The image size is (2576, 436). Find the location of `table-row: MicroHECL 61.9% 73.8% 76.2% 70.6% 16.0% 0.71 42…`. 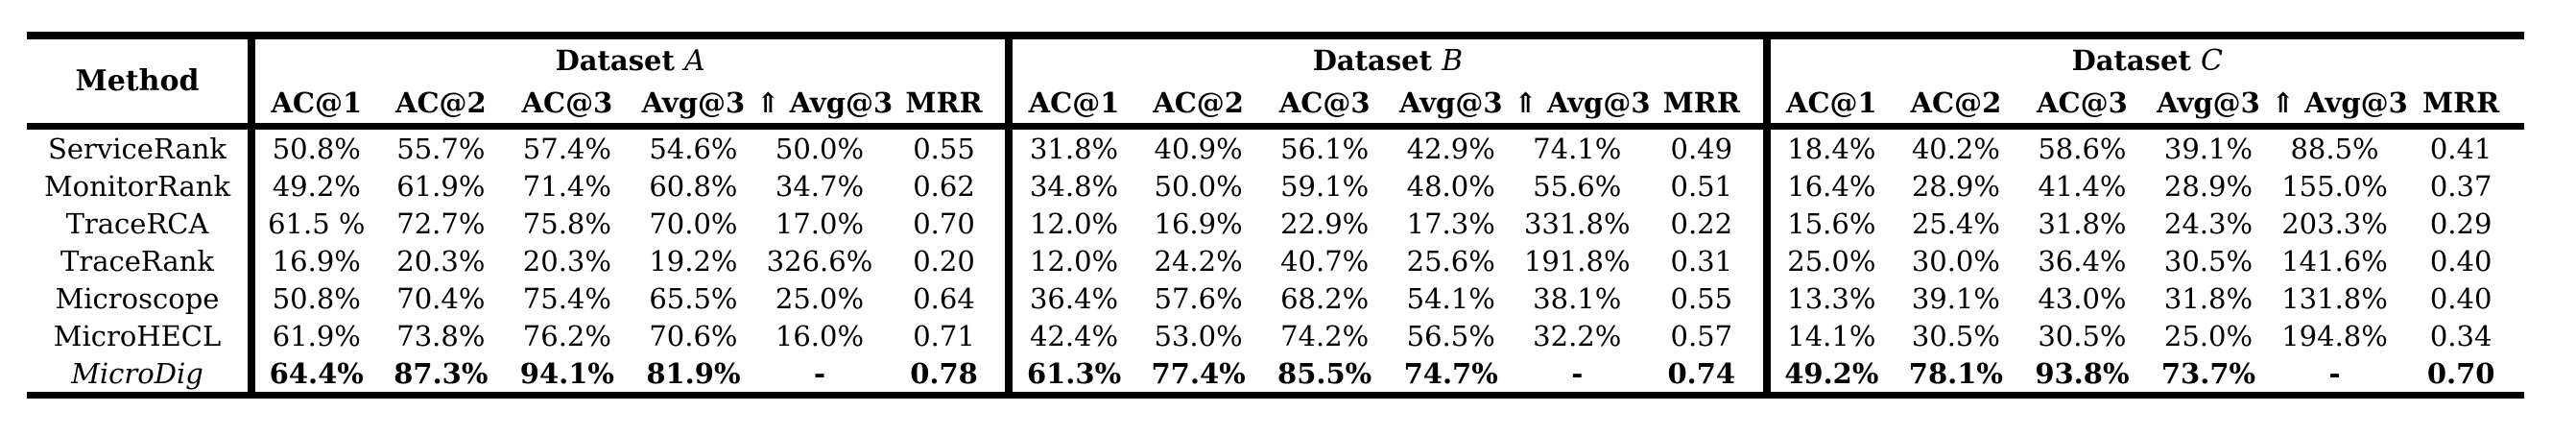

table-row: MicroHECL 61.9% 73.8% 76.2% 70.6% 16.0% 0.71 42… is located at coordinates (1275, 335).